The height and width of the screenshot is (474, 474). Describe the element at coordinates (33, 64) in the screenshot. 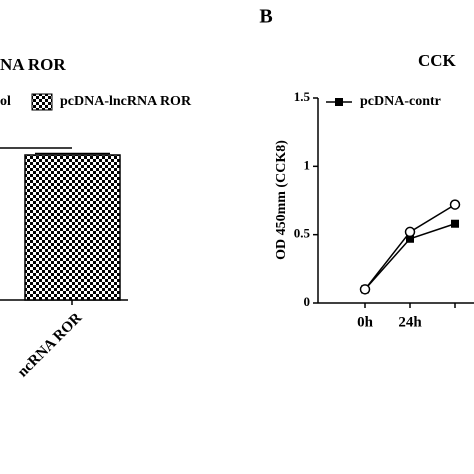

I see `chart-title: NA ROR` at that location.